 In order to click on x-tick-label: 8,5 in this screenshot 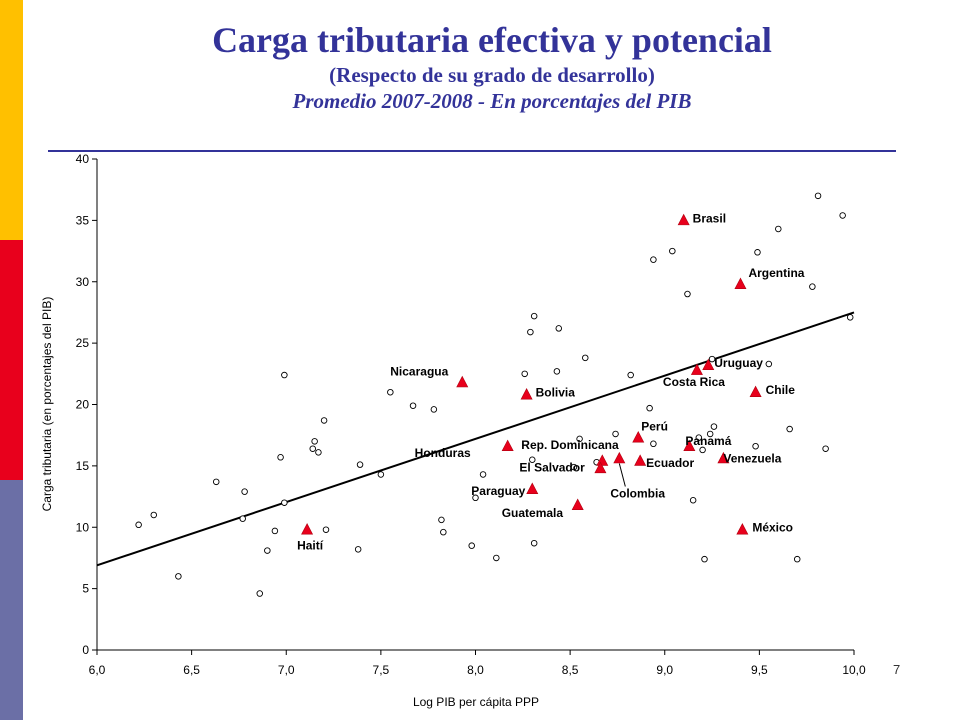, I will do `click(570, 670)`.